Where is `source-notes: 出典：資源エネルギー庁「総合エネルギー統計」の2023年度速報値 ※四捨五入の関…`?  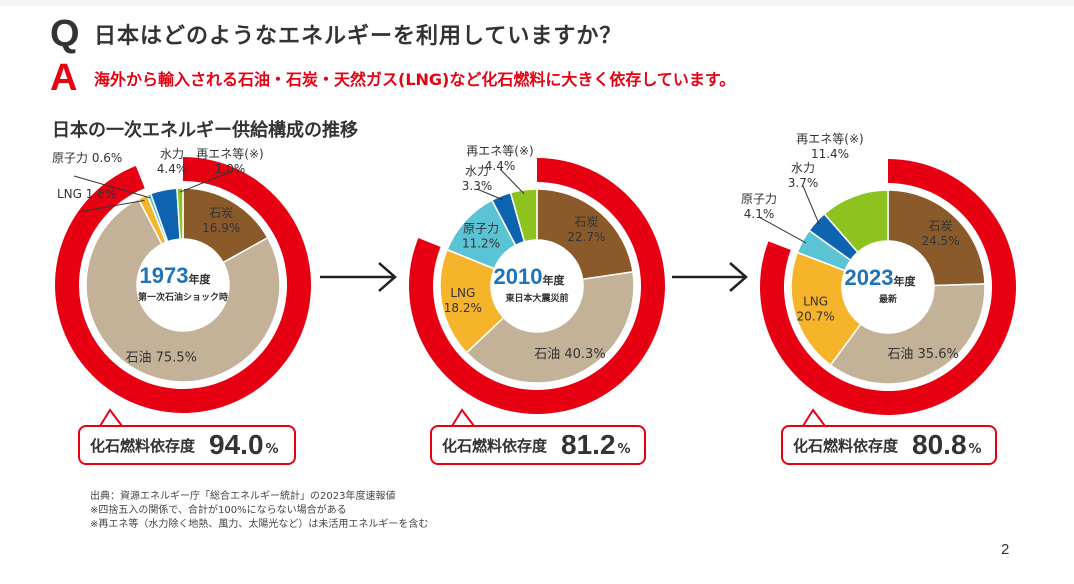 source-notes: 出典：資源エネルギー庁「総合エネルギー統計」の2023年度速報値 ※四捨五入の関… is located at coordinates (259, 511).